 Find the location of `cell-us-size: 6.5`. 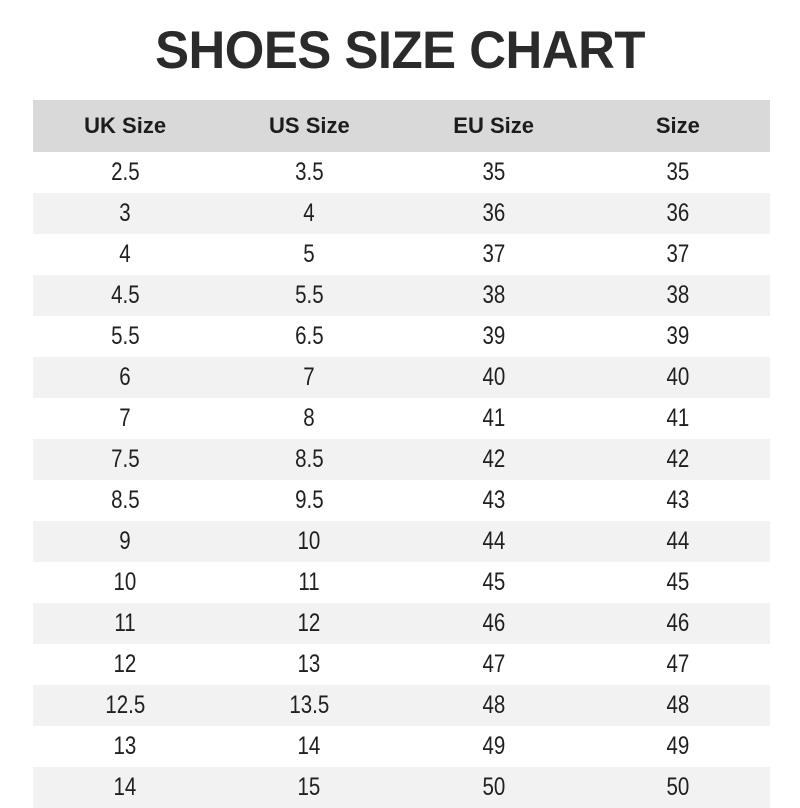

cell-us-size: 6.5 is located at coordinates (309, 336).